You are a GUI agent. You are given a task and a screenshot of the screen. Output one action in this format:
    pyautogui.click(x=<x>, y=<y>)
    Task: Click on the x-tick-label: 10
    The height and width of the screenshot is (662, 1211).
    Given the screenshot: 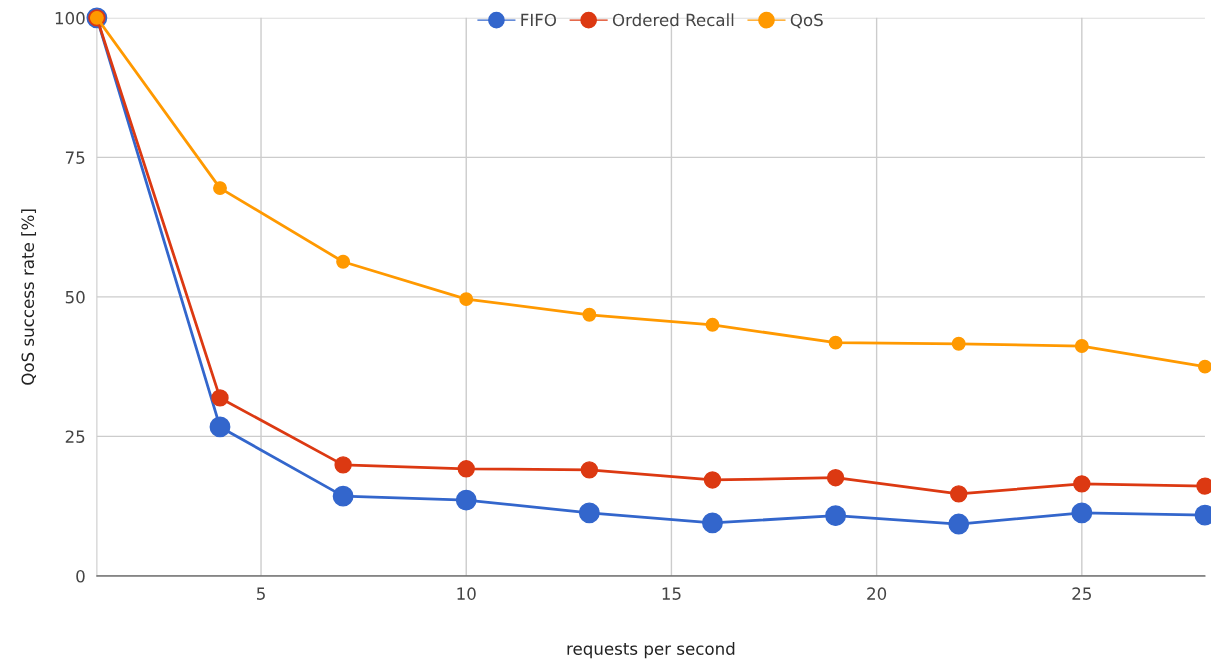 What is the action you would take?
    pyautogui.click(x=466, y=593)
    